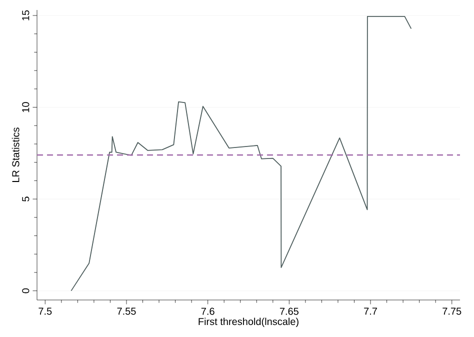 The height and width of the screenshot is (337, 474). What do you see at coordinates (207, 311) in the screenshot?
I see `x-tick-label: 7.6` at bounding box center [207, 311].